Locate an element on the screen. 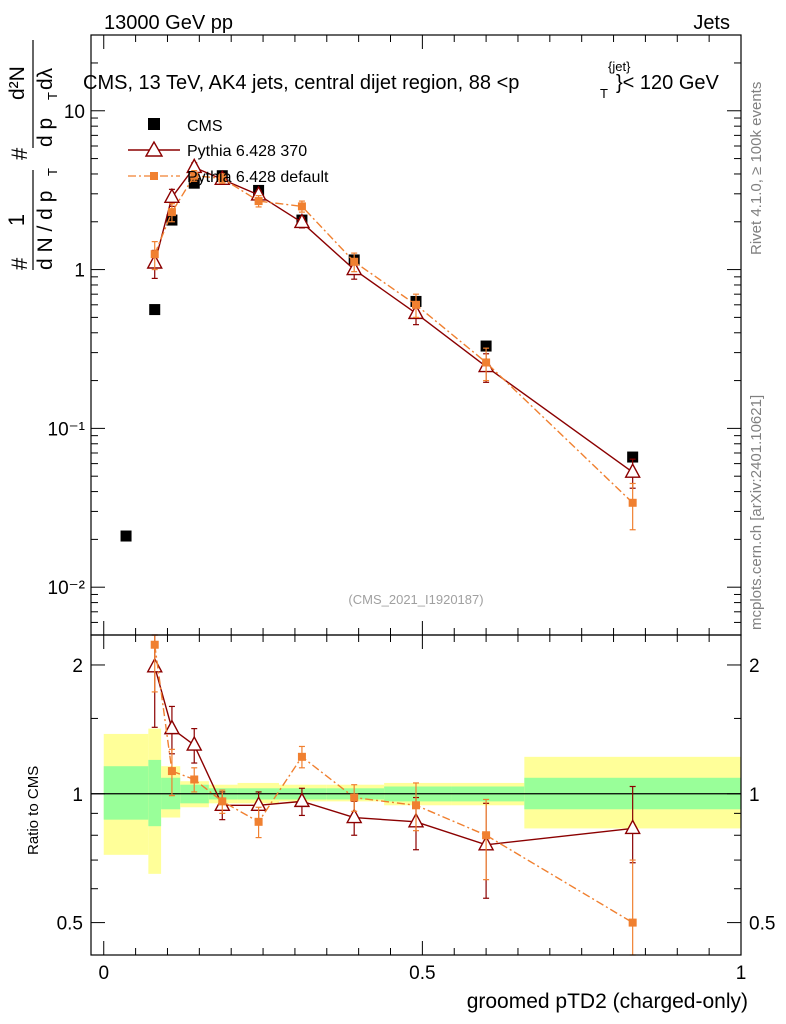 The height and width of the screenshot is (1024, 786). ratio-series-line is located at coordinates (393, 756).